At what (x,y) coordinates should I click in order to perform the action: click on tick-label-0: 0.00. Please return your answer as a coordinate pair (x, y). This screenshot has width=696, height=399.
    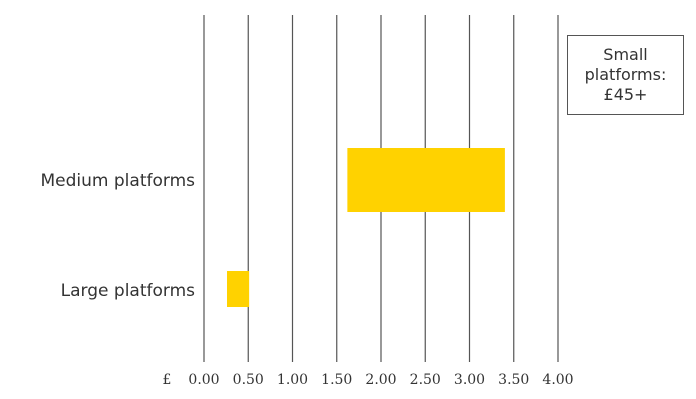
    Looking at the image, I should click on (203, 380).